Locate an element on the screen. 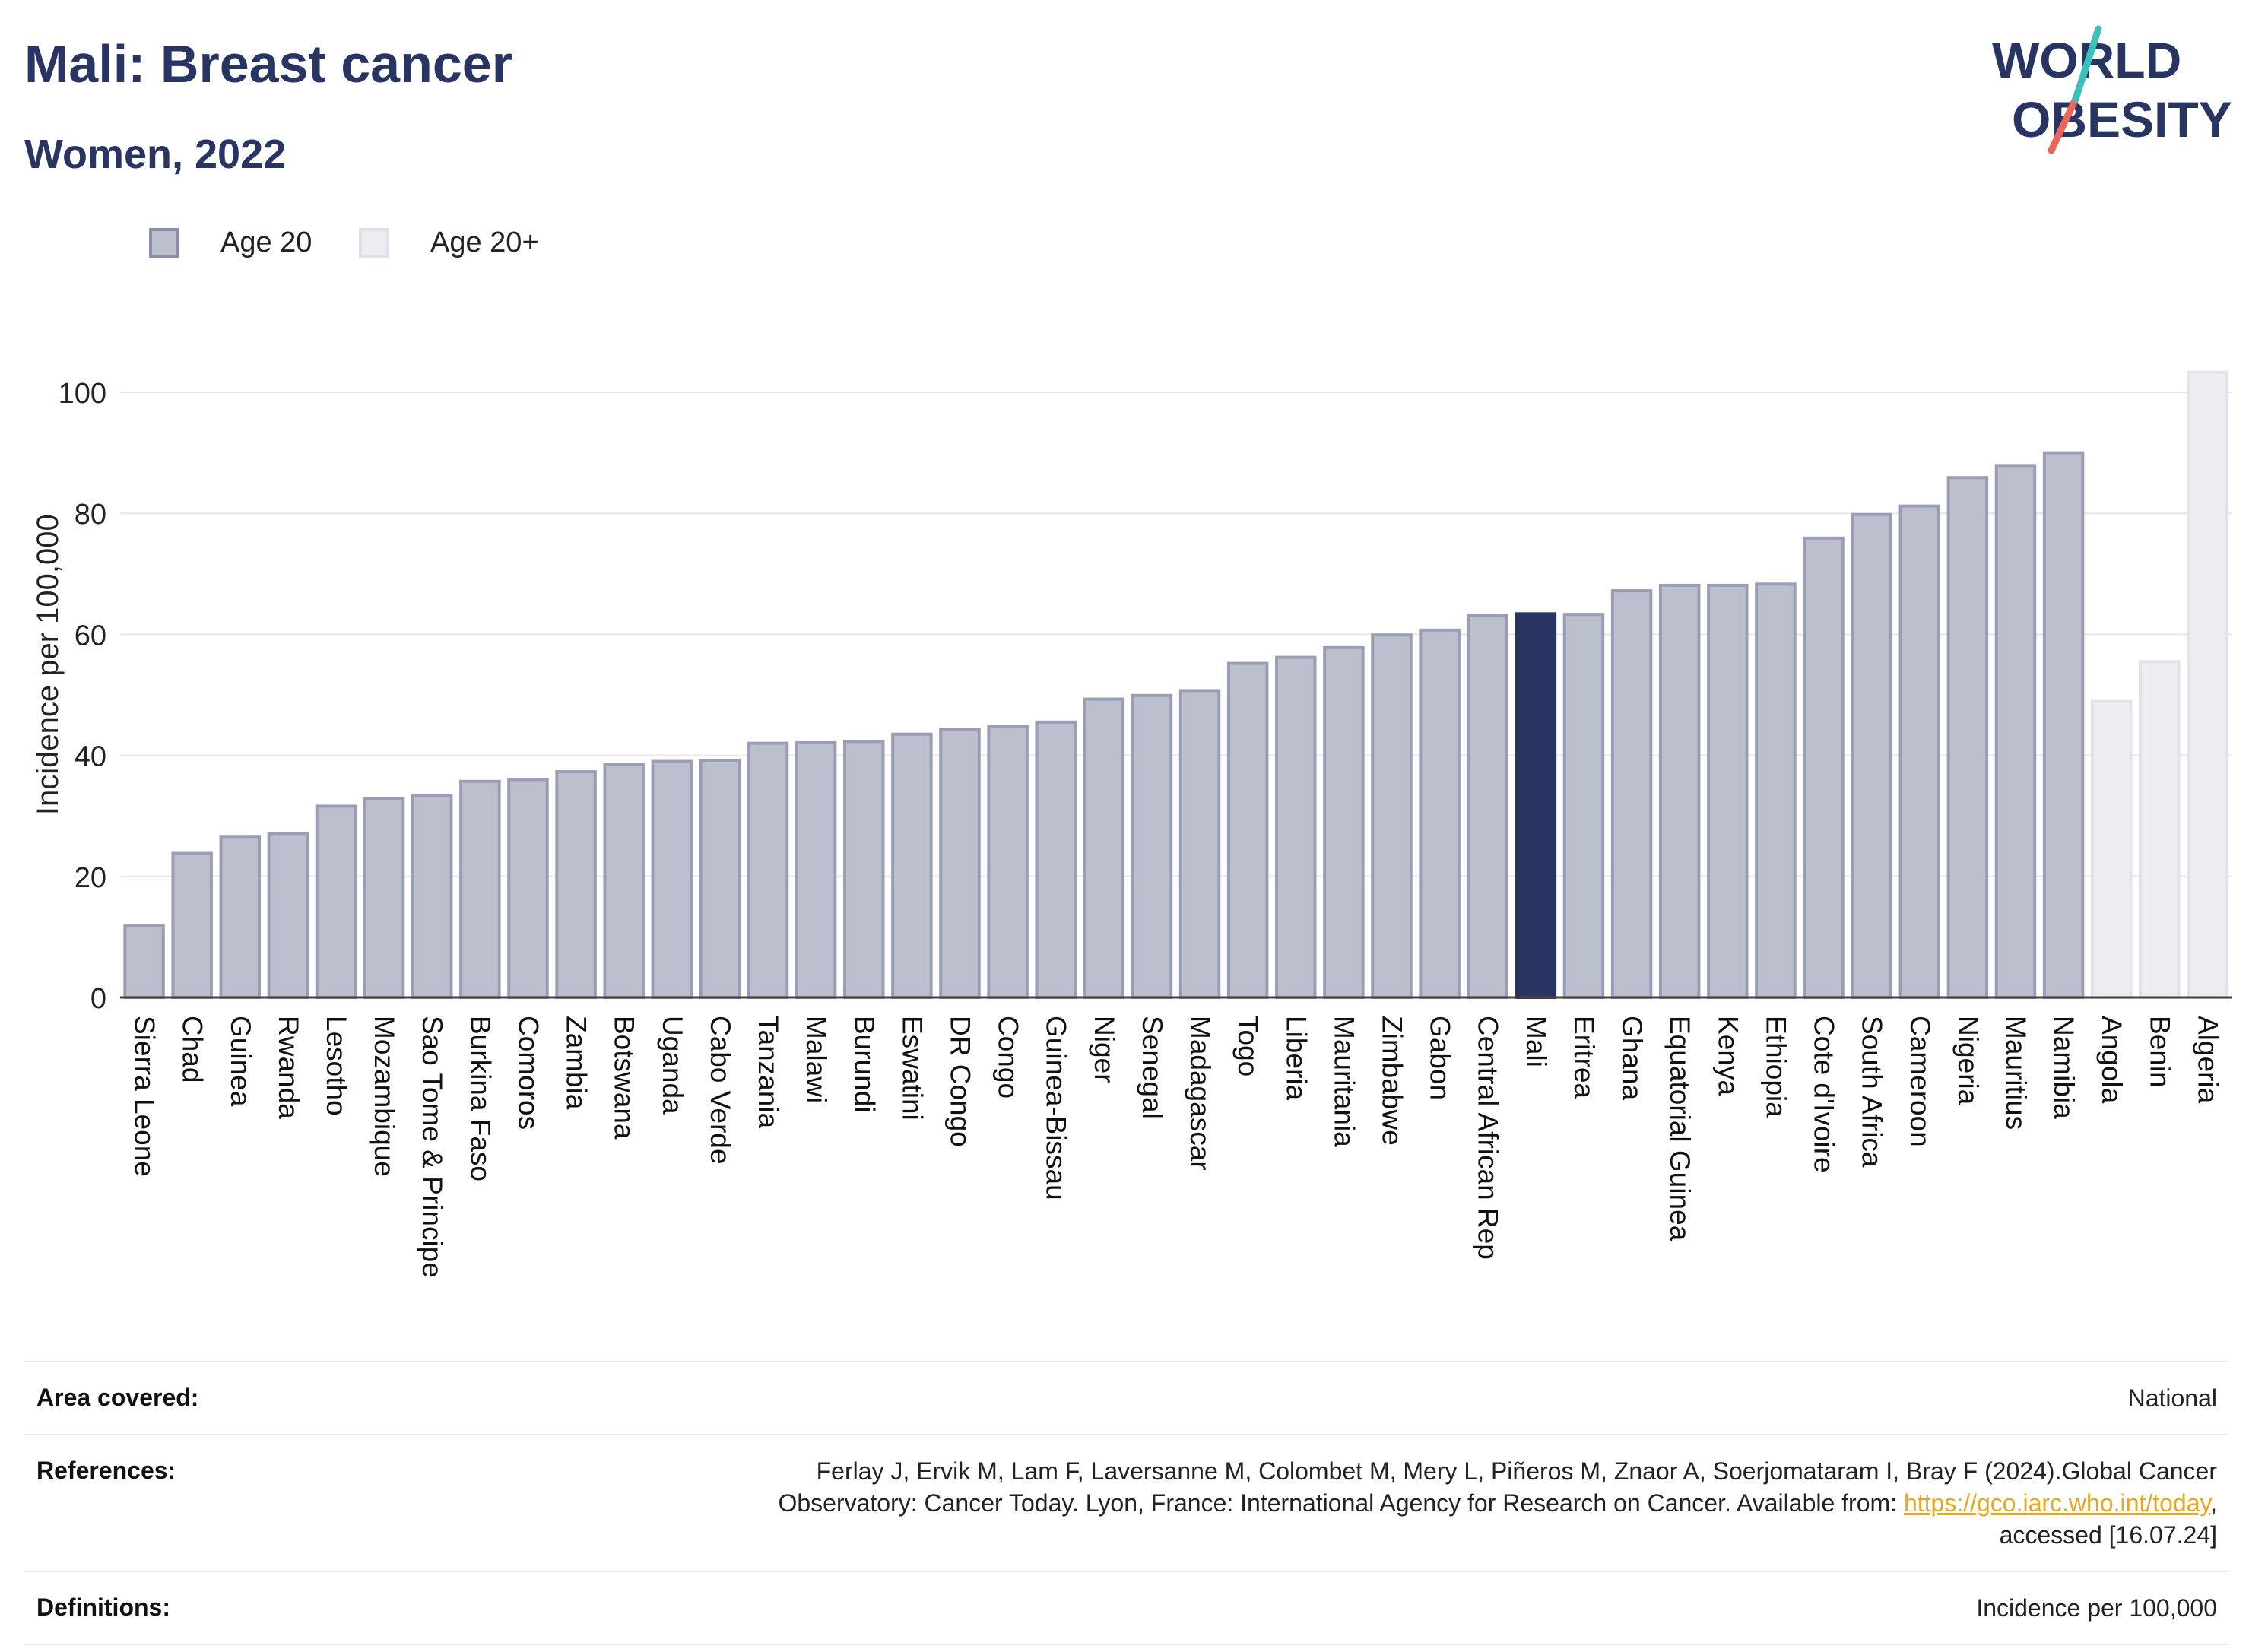 This screenshot has height=1652, width=2249. y-tick-label-80: 80 is located at coordinates (90, 515).